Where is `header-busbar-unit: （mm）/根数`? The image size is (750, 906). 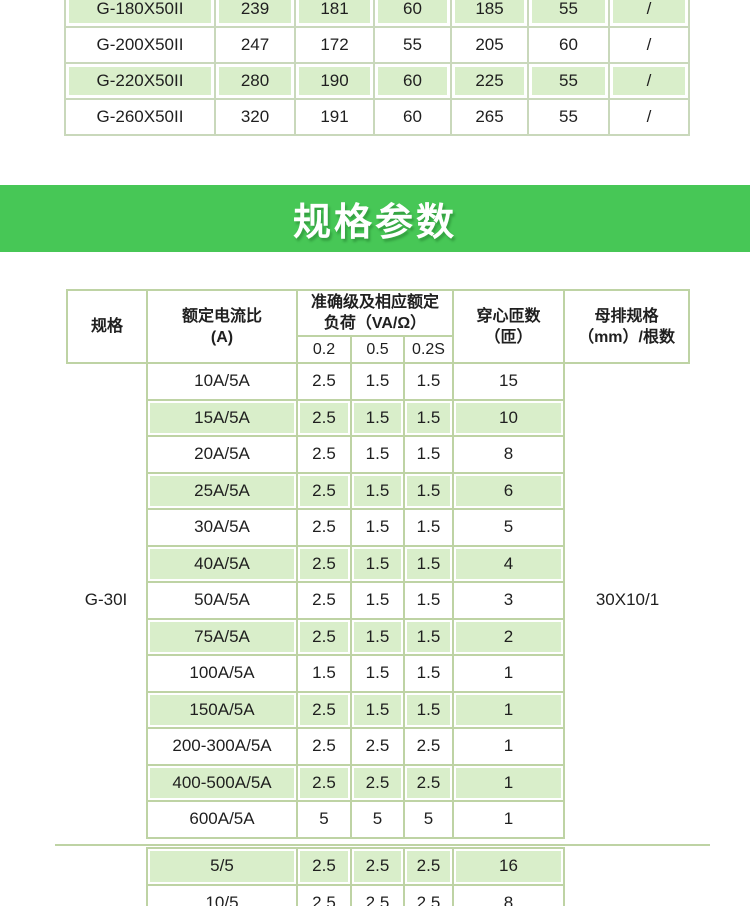
header-busbar-unit: （mm）/根数 is located at coordinates (626, 337).